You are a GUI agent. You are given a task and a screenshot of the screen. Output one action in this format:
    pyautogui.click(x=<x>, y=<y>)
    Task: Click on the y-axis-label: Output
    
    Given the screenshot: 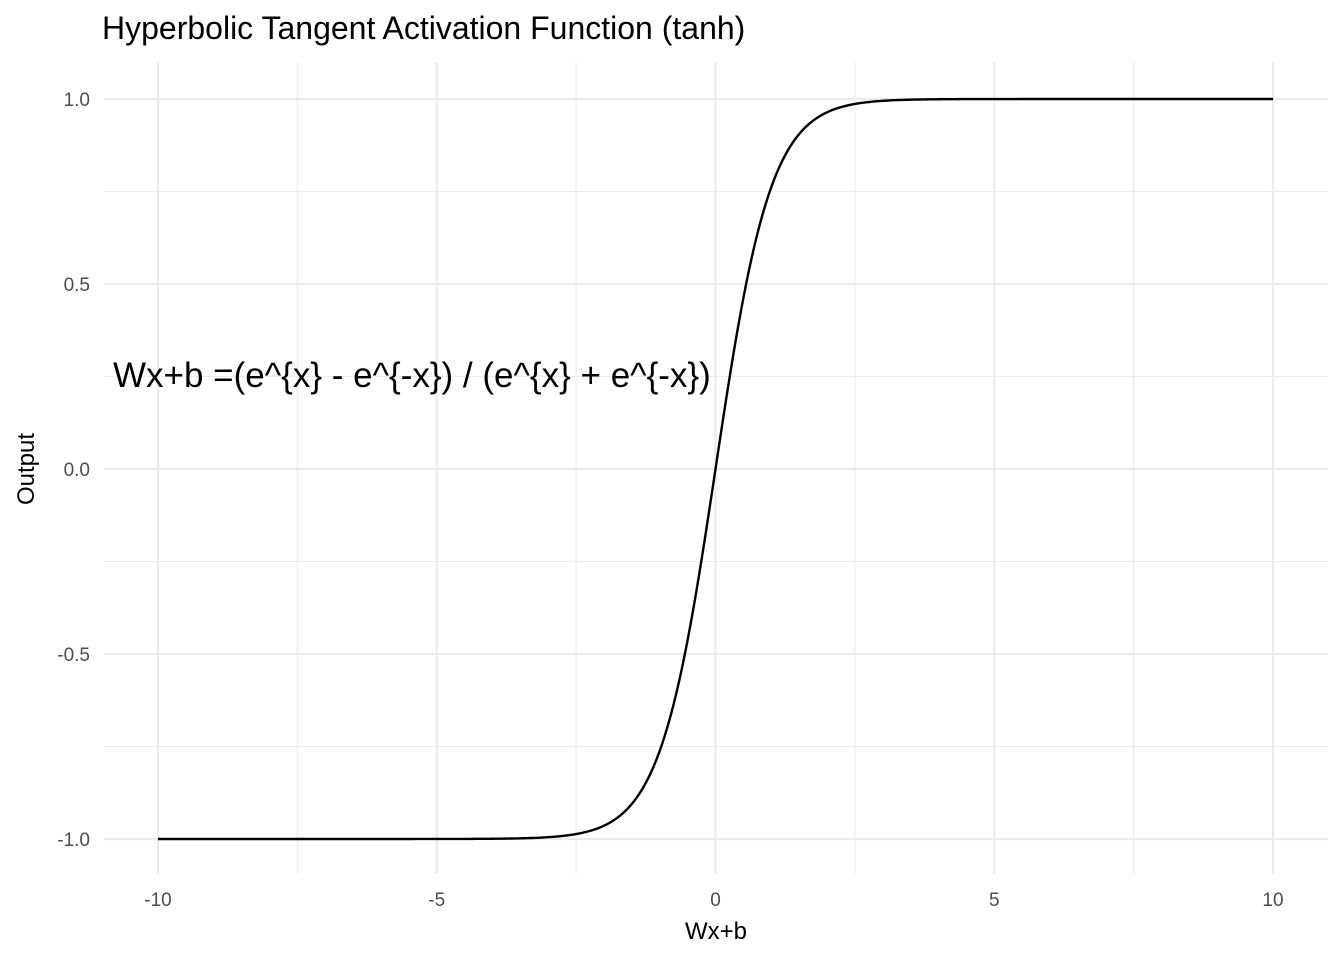 What is the action you would take?
    pyautogui.click(x=26, y=469)
    